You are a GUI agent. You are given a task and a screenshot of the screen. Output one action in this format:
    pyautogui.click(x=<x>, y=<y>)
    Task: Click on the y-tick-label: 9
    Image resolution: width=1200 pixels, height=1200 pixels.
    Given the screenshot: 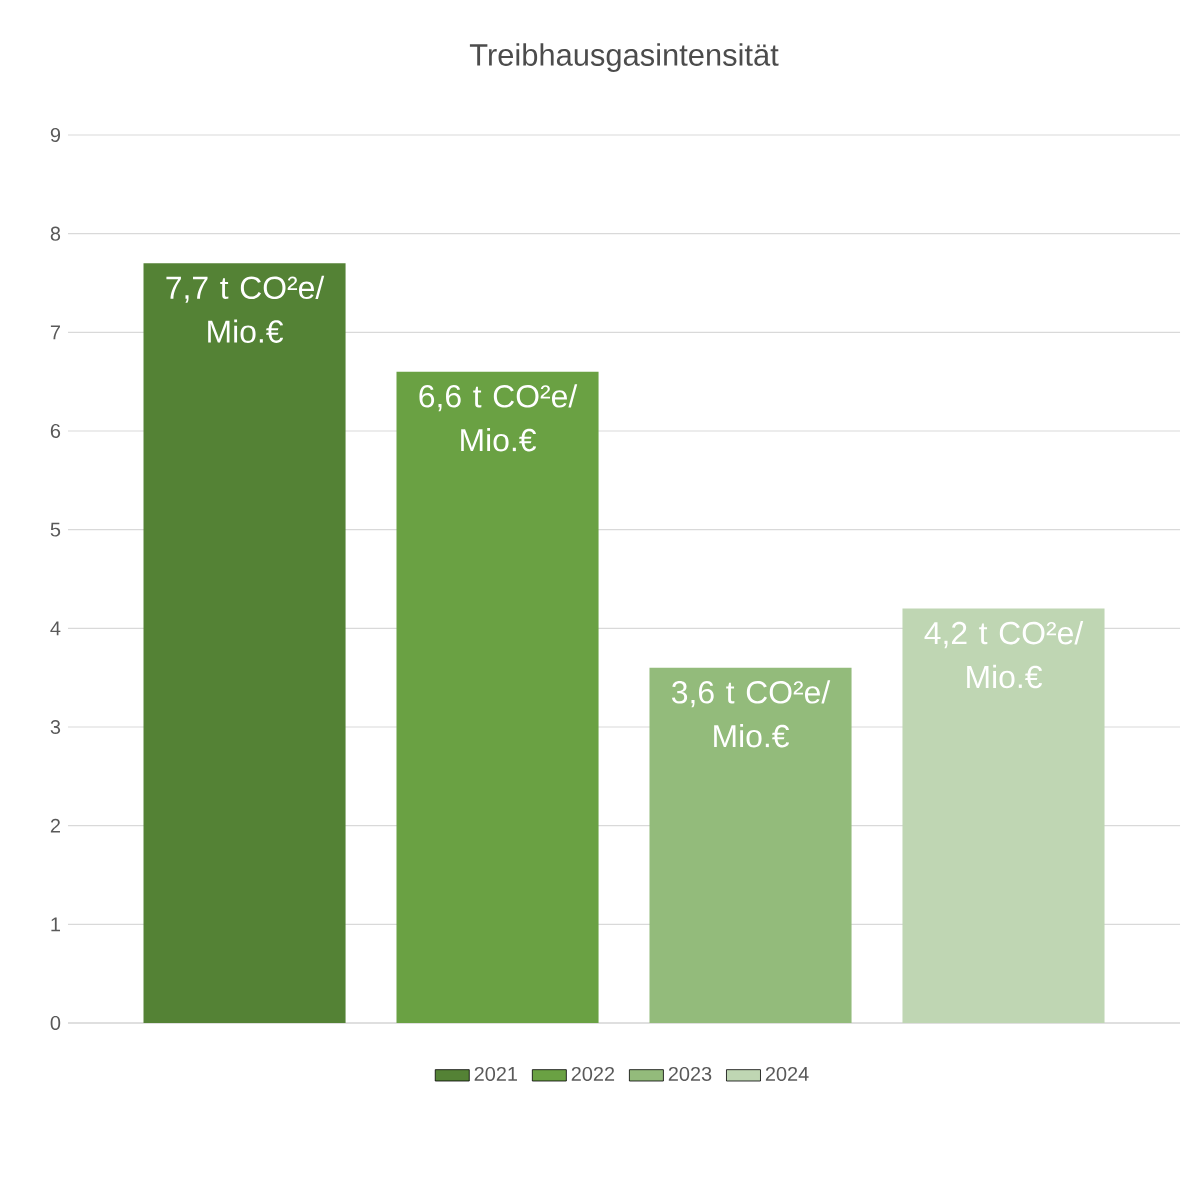 What is the action you would take?
    pyautogui.click(x=55, y=135)
    